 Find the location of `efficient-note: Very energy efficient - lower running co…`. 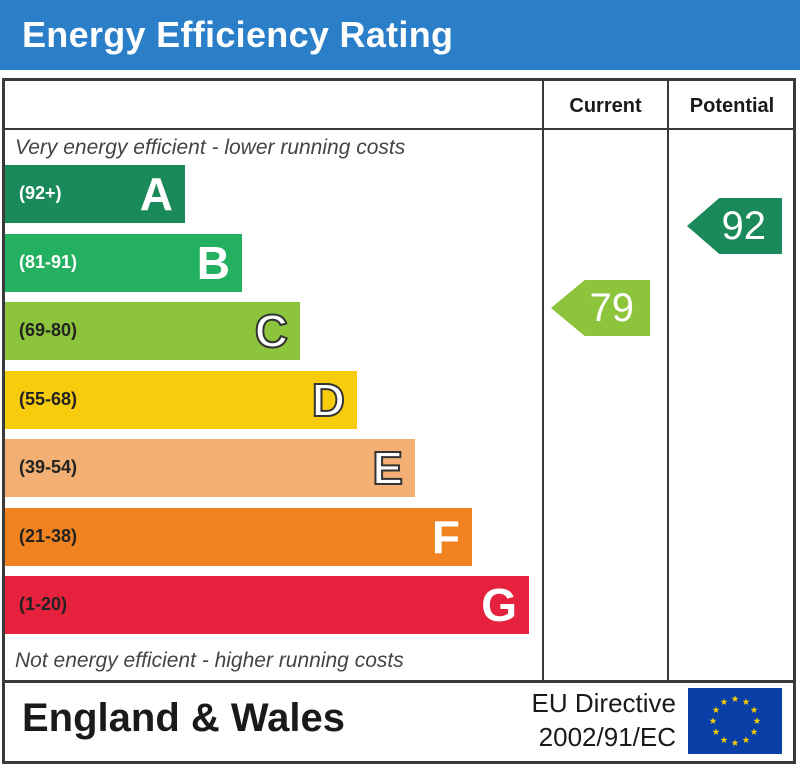

efficient-note: Very energy efficient - lower running co… is located at coordinates (210, 147).